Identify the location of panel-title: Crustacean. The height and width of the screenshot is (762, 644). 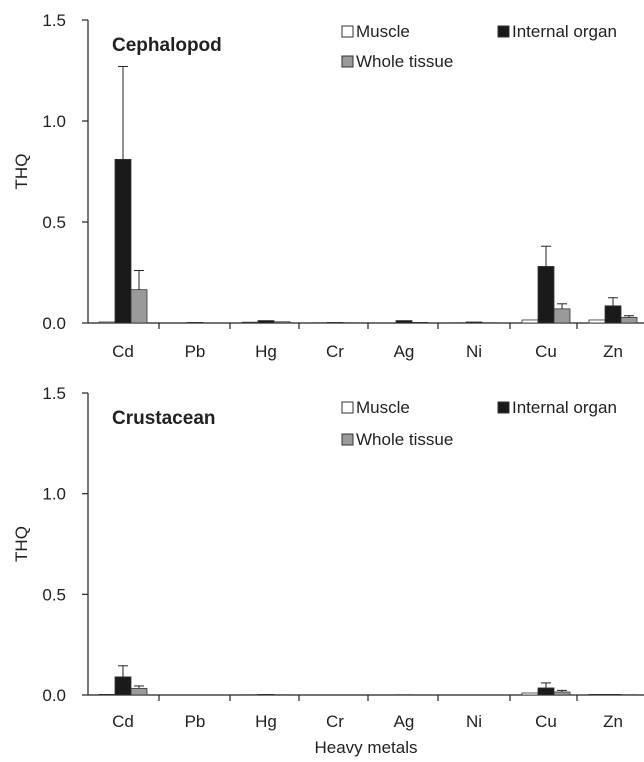
(164, 418).